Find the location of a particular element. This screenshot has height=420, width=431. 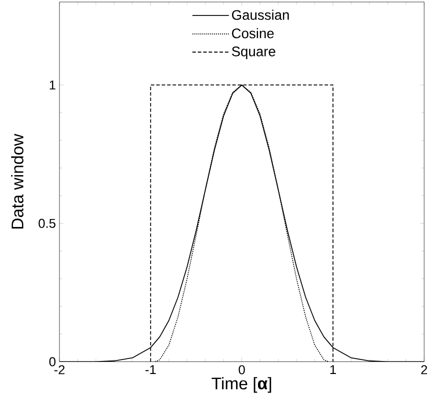

legend-label: Cosine is located at coordinates (253, 33).